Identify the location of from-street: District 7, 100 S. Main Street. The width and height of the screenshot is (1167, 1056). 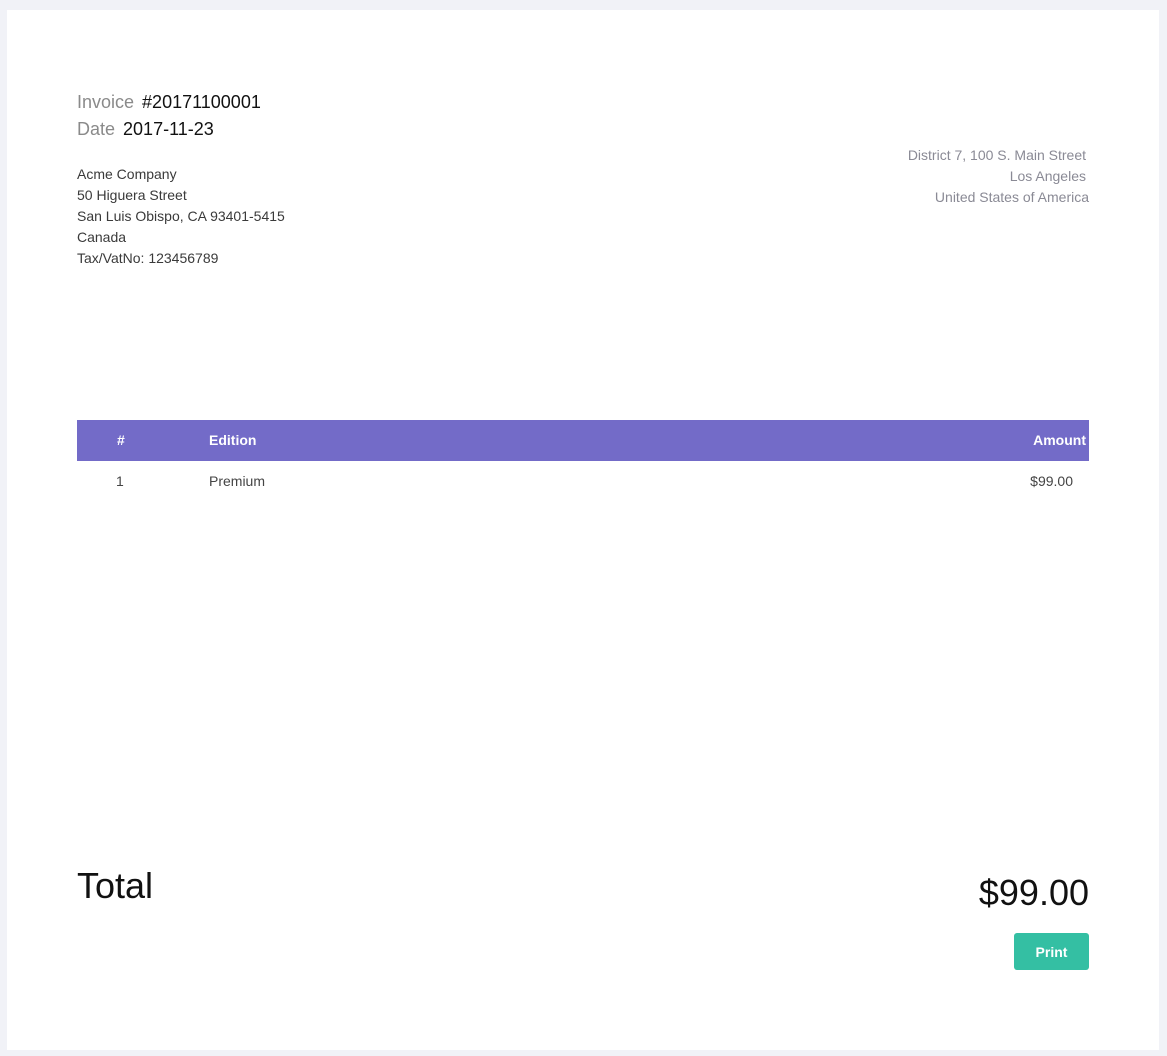
(996, 155).